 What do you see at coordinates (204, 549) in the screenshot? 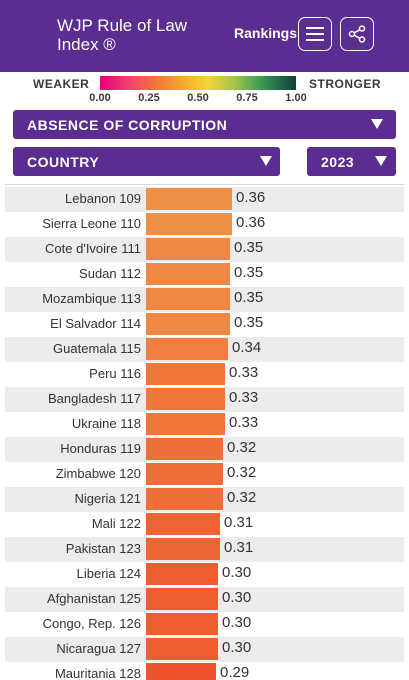
I see `ranking-row: Pakistan 123 0.31` at bounding box center [204, 549].